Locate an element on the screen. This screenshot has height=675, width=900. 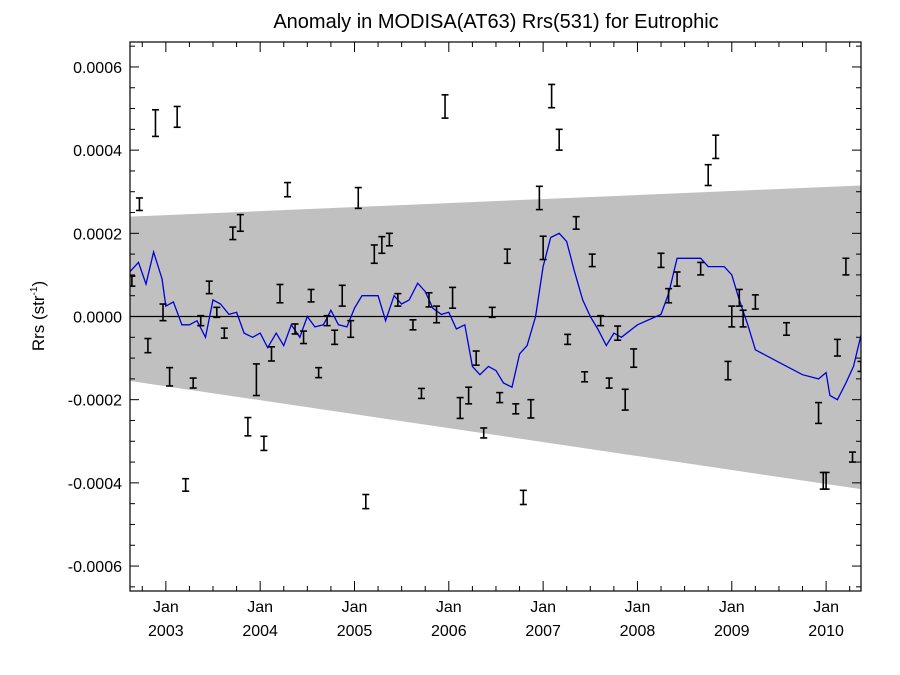
y-tick-label: -0.0002 is located at coordinates (95, 401).